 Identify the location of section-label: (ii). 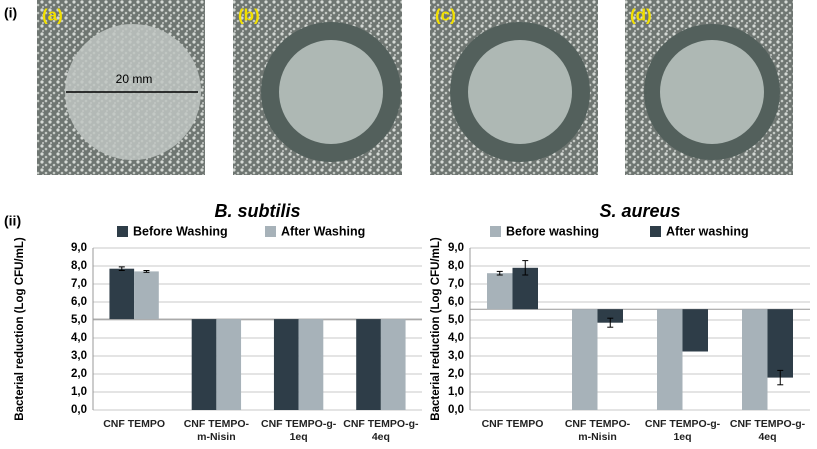
(12, 221).